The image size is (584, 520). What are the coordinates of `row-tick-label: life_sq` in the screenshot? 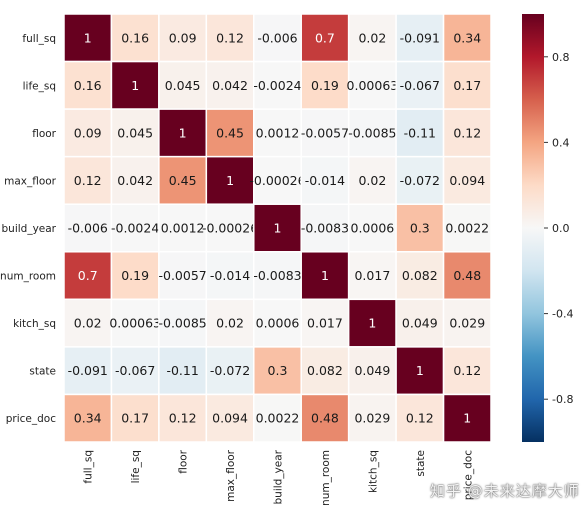 It's located at (39, 86).